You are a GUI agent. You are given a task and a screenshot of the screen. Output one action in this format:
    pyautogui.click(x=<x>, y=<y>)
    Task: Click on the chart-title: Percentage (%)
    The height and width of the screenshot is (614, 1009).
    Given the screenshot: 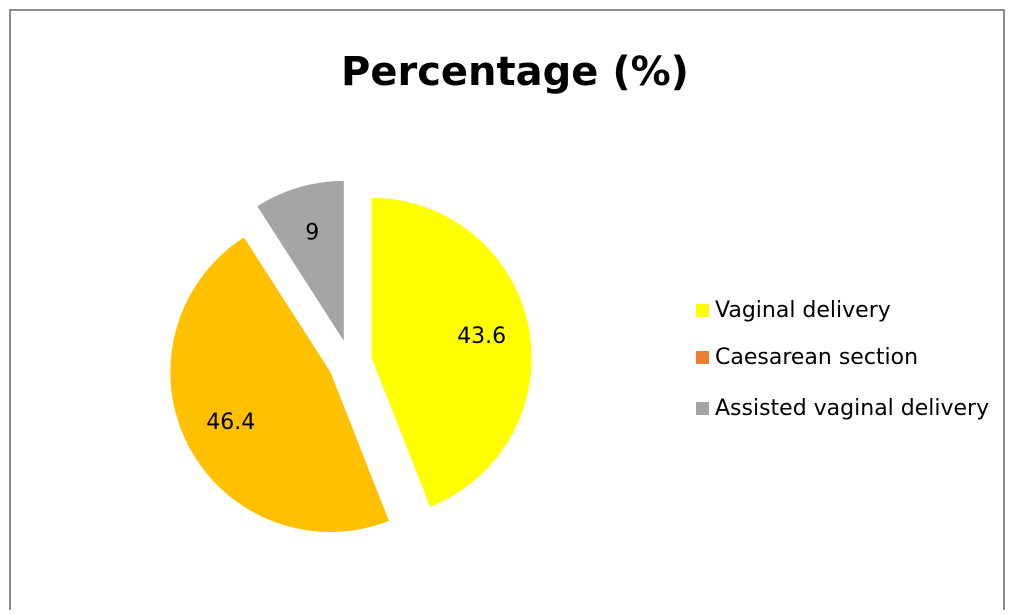 What is the action you would take?
    pyautogui.click(x=515, y=72)
    